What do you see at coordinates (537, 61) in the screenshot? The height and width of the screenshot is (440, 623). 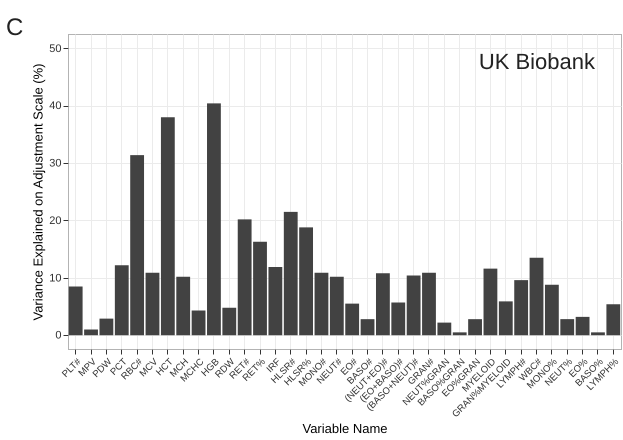 I see `annotation: UK Biobank` at bounding box center [537, 61].